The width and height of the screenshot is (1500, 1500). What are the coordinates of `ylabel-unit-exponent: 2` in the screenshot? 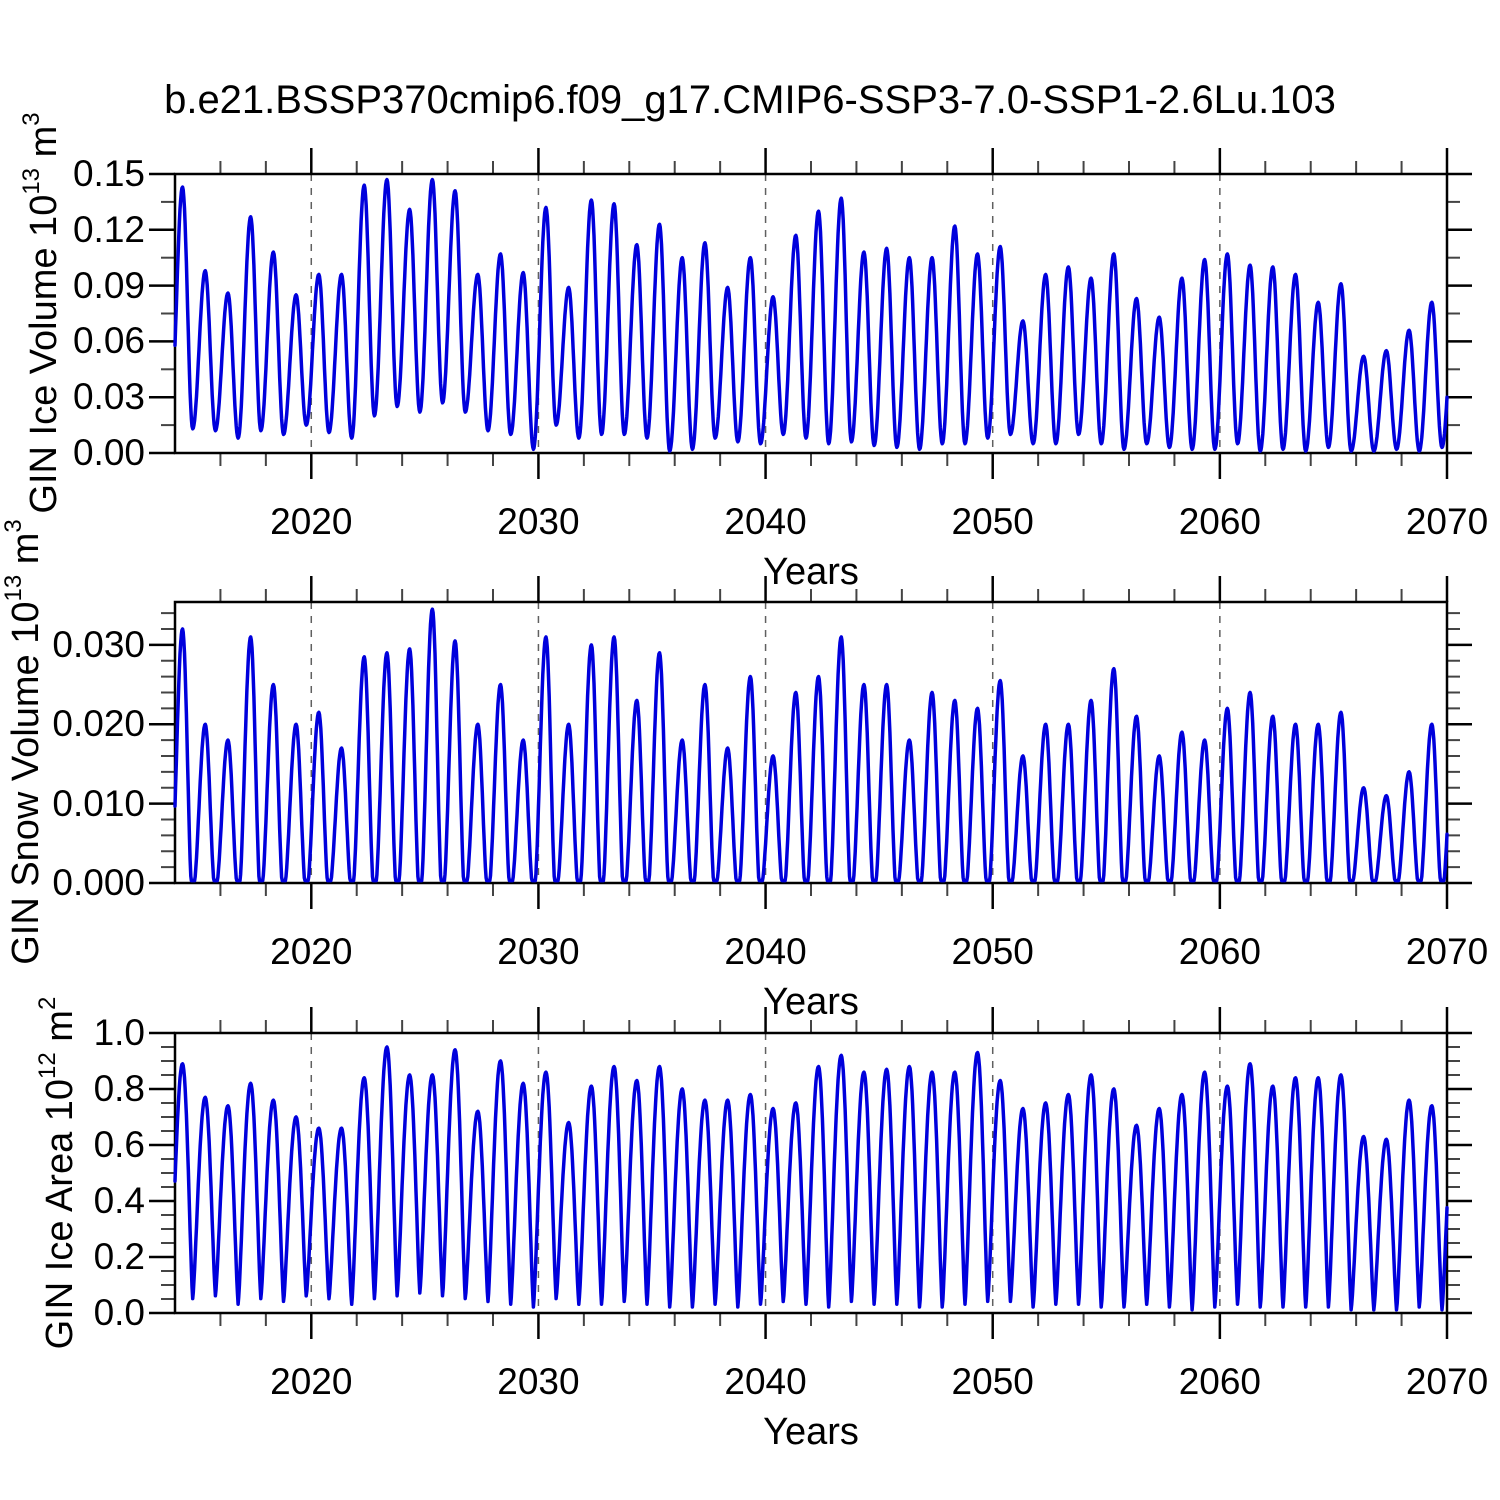 It's located at (47, 1003).